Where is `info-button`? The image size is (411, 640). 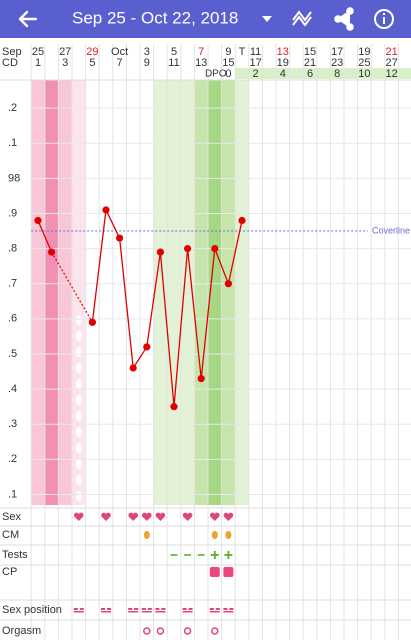
info-button is located at coordinates (384, 19).